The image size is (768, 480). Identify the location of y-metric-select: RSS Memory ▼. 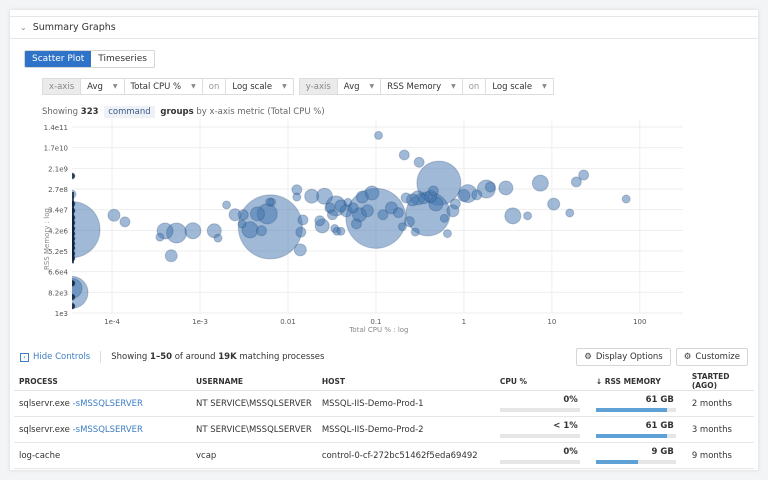
(422, 86).